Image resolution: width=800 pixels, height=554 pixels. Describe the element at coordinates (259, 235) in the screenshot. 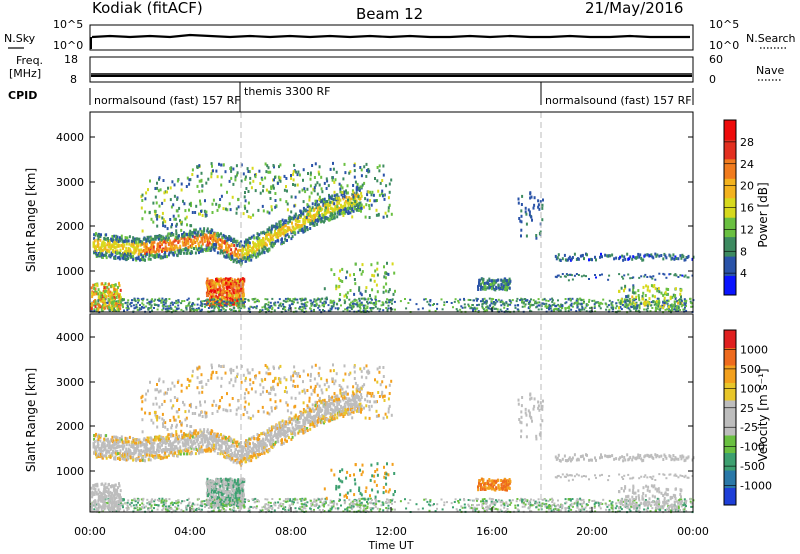

I see `power-point-2038` at that location.